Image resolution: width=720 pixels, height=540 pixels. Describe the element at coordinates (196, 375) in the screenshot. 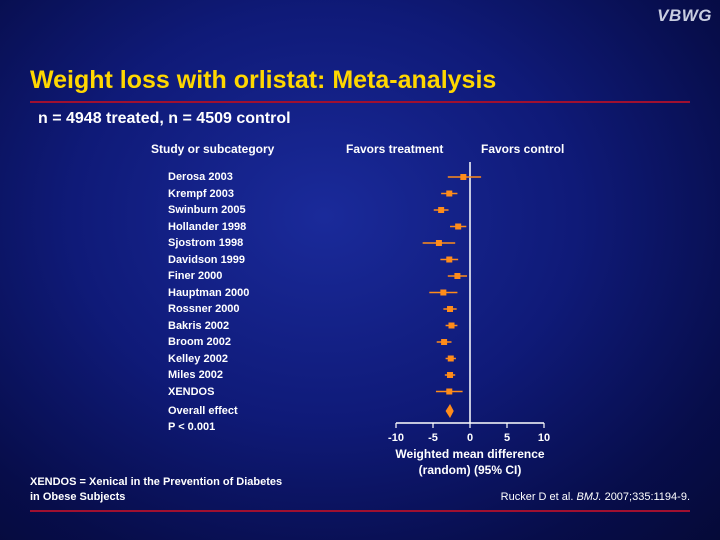

I see `study-label: Miles 2002` at that location.